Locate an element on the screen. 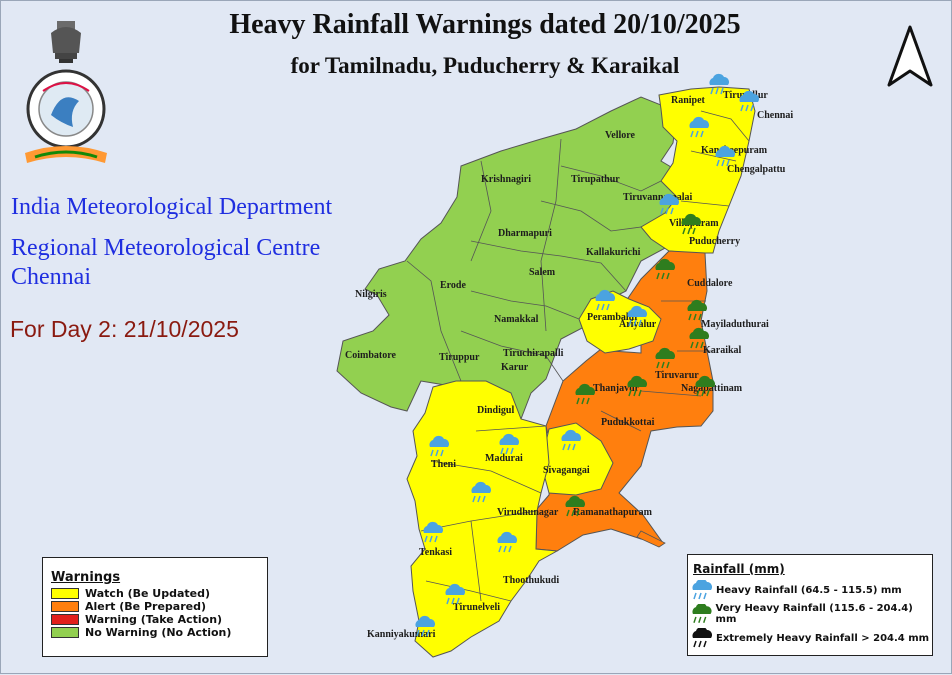  district-label: Chengalpattu is located at coordinates (756, 169).